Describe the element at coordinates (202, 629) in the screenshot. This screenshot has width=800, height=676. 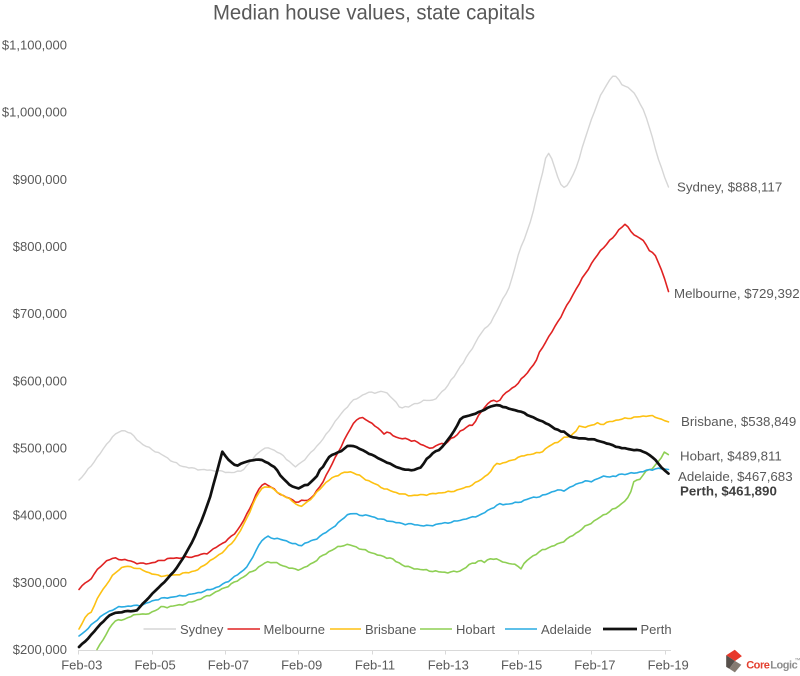
I see `svg-text: Sydney` at that location.